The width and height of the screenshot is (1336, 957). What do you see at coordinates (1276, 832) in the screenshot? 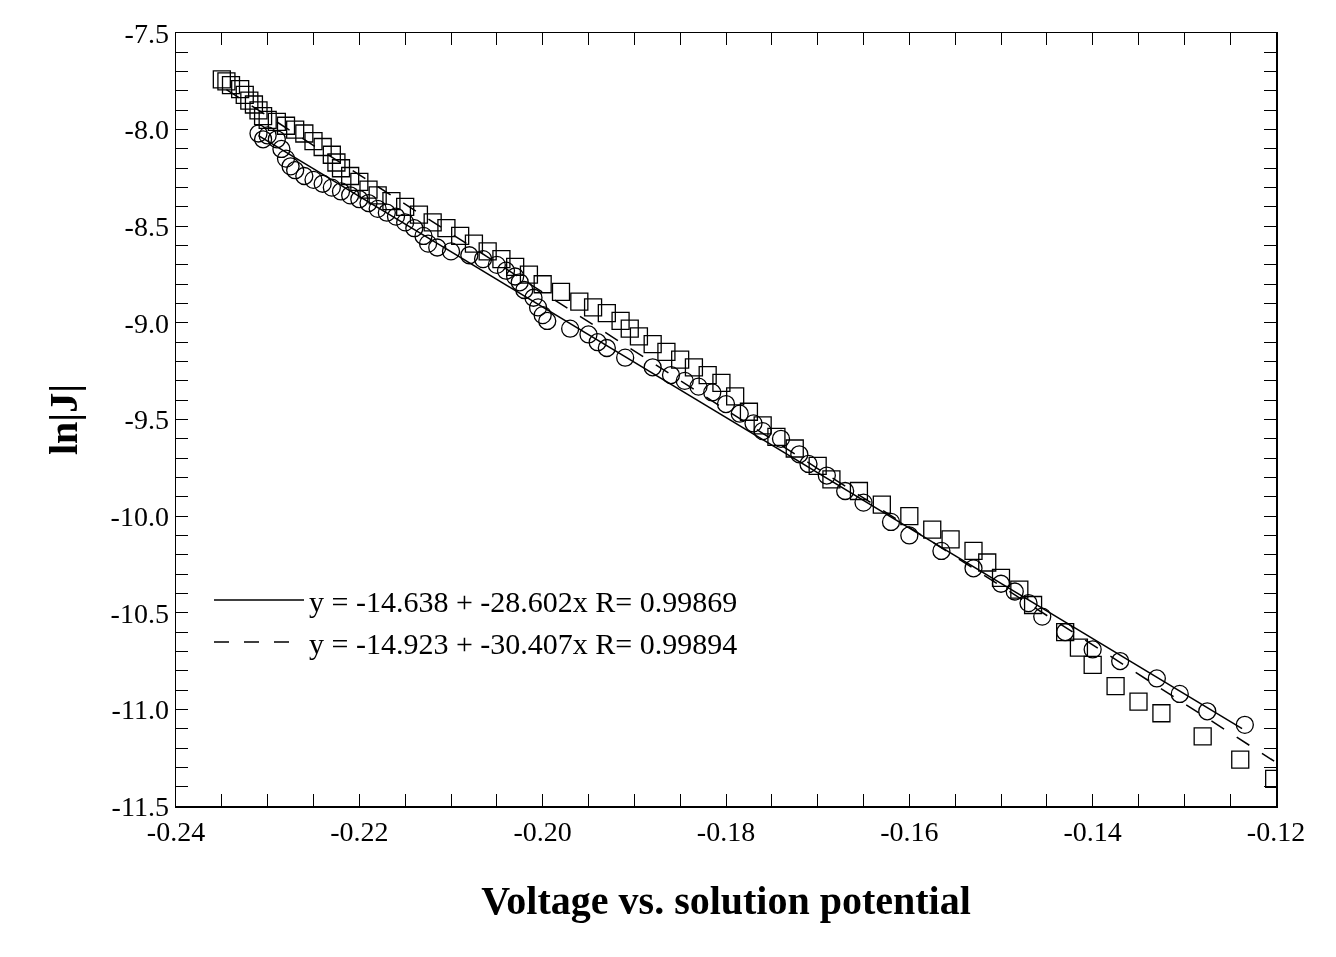
I see `x-tick-label: -0.12` at bounding box center [1276, 832].